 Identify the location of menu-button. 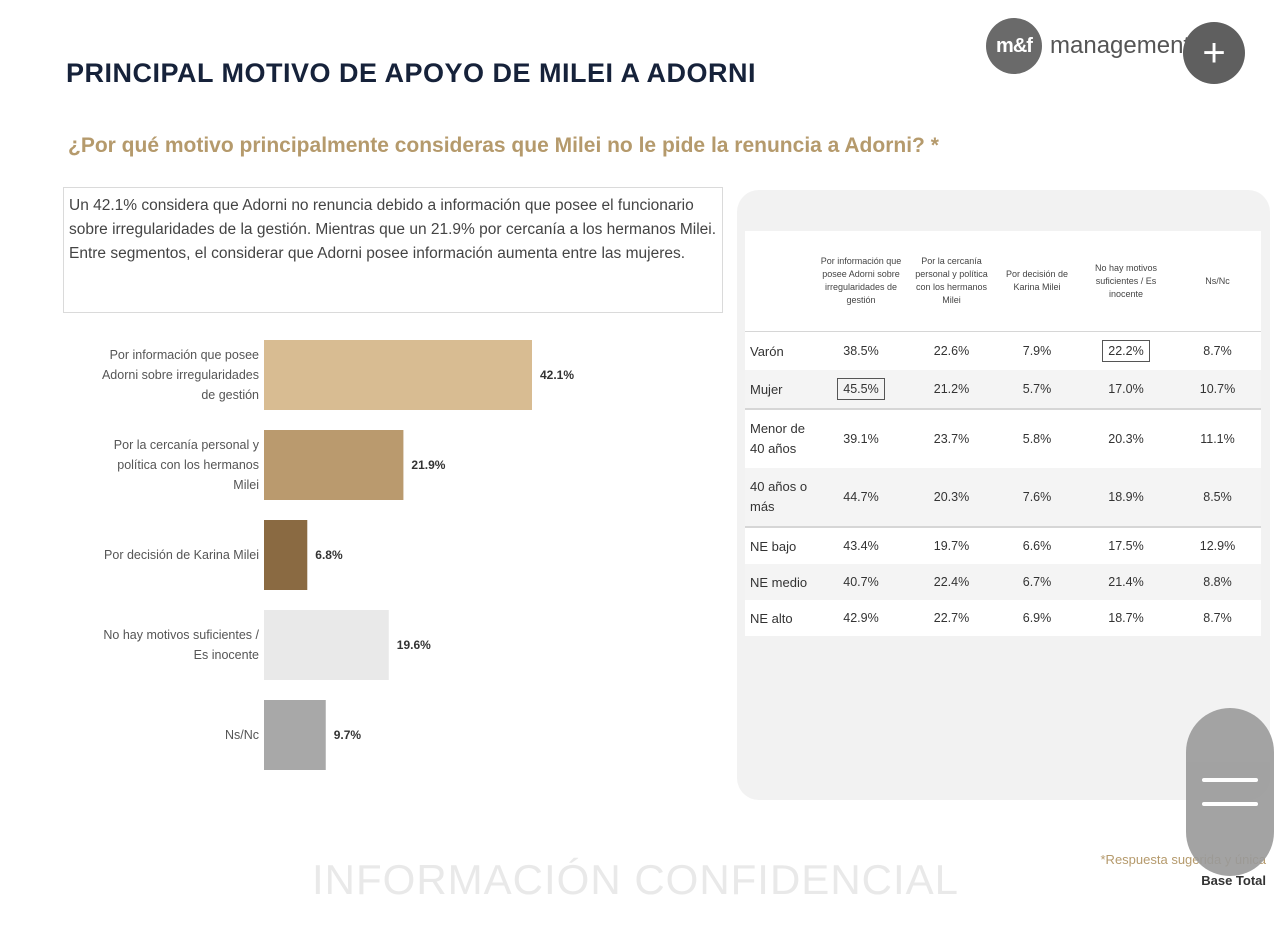
(1230, 792).